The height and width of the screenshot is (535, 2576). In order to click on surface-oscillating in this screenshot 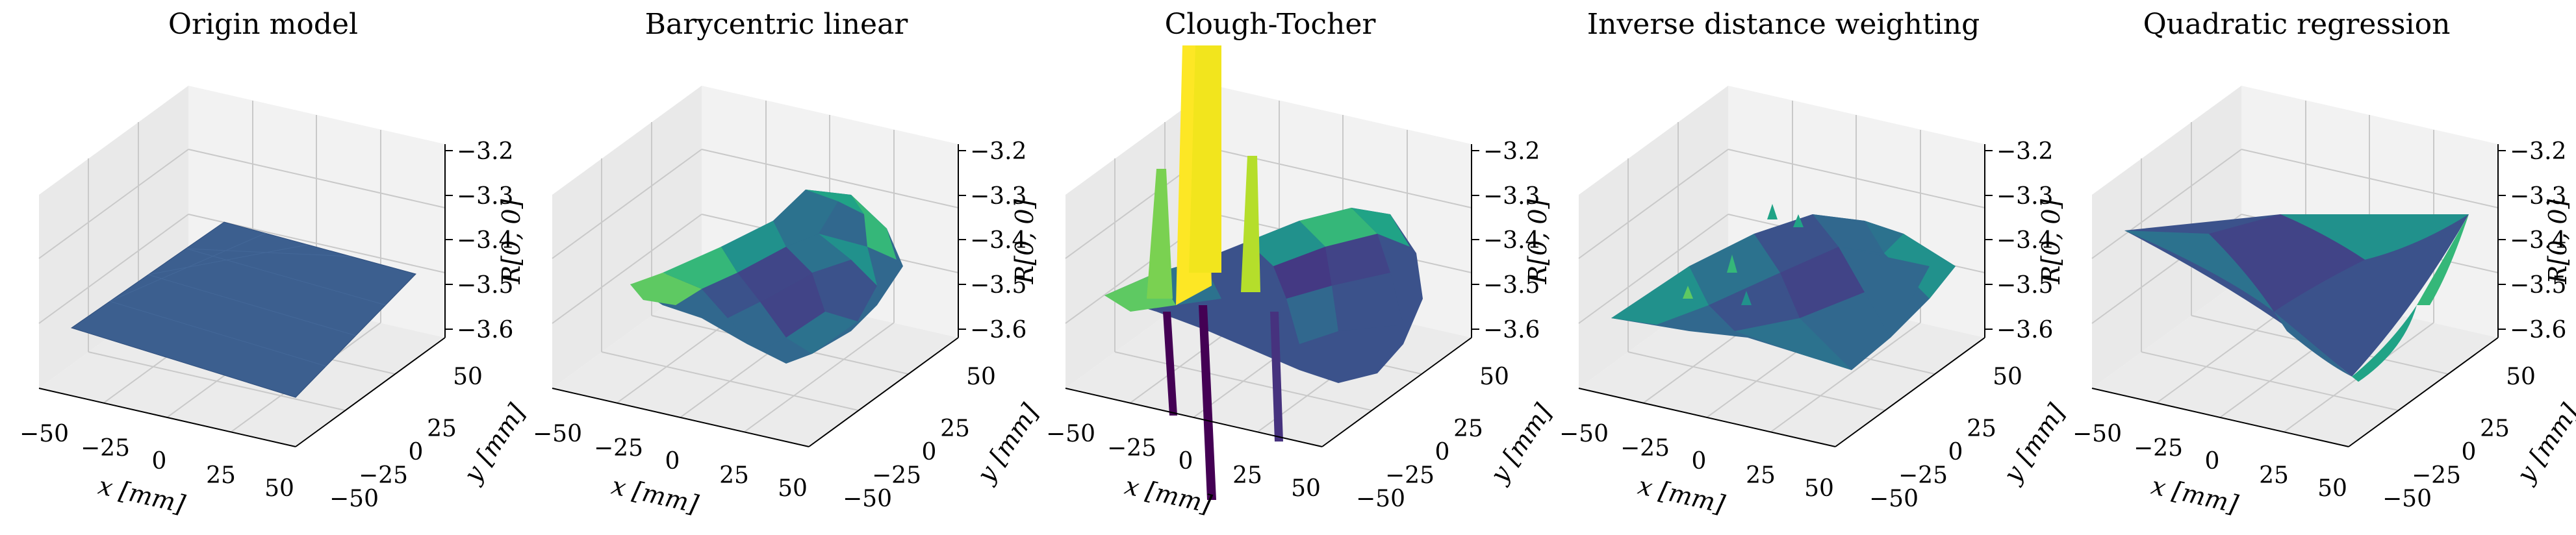, I will do `click(1263, 272)`.